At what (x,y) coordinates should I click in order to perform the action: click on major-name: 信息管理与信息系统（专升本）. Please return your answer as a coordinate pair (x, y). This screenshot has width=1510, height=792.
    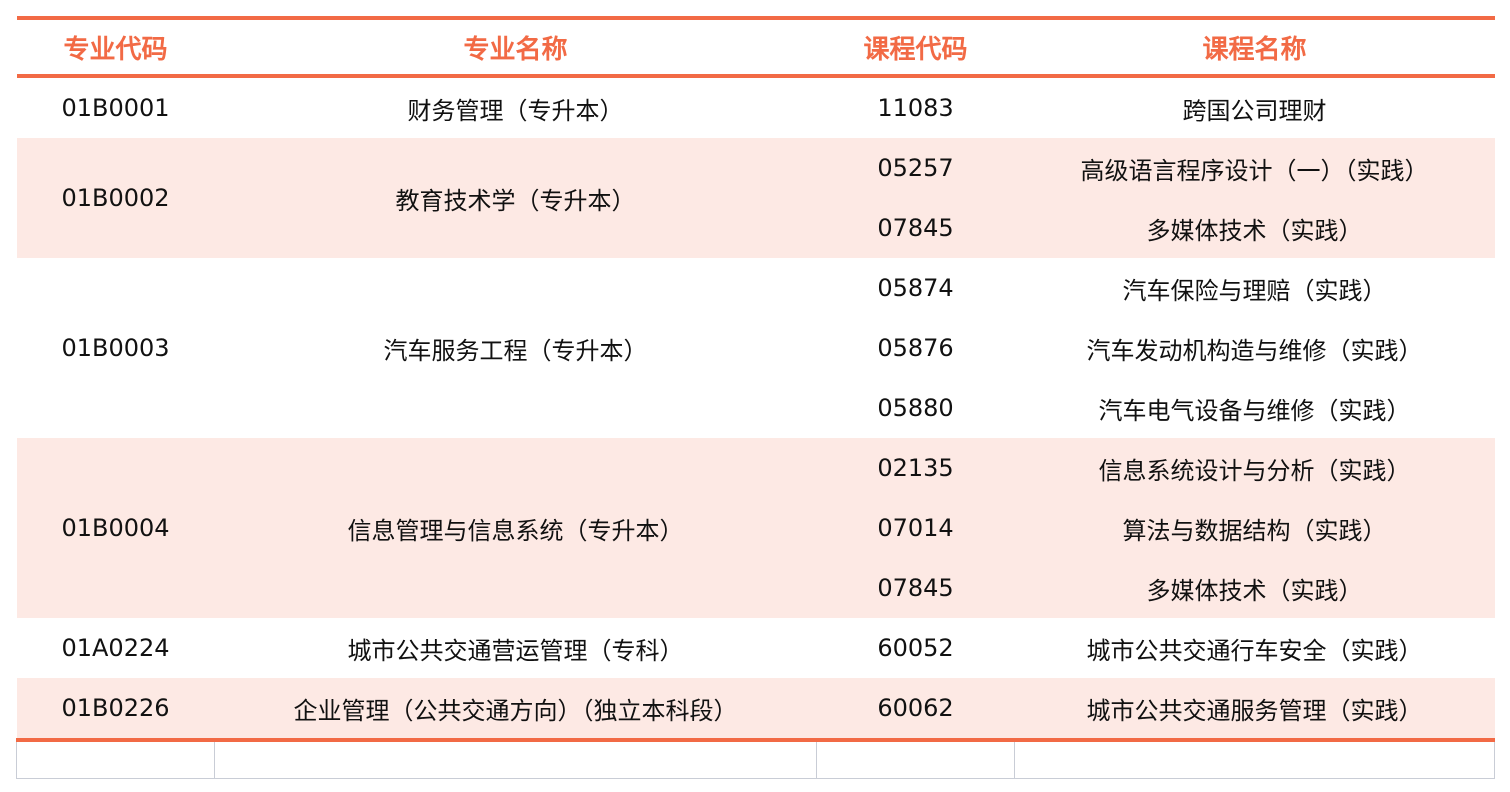
    Looking at the image, I should click on (515, 528).